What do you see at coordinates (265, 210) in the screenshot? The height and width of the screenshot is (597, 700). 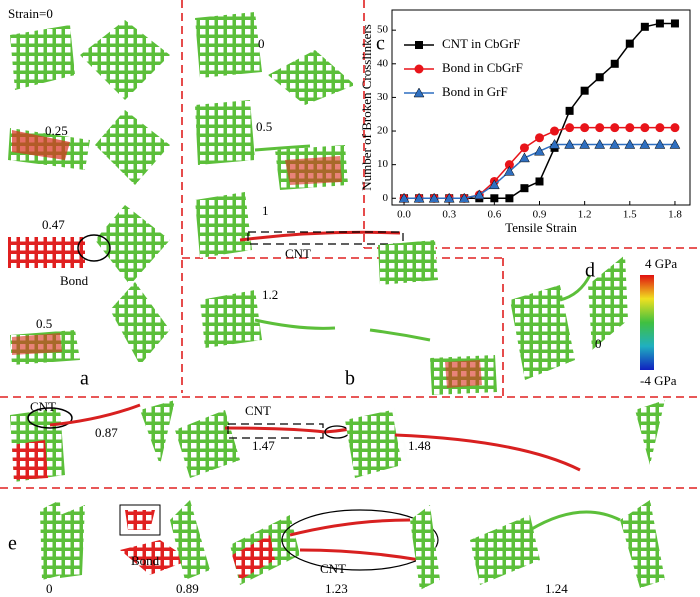 I see `label: 1` at bounding box center [265, 210].